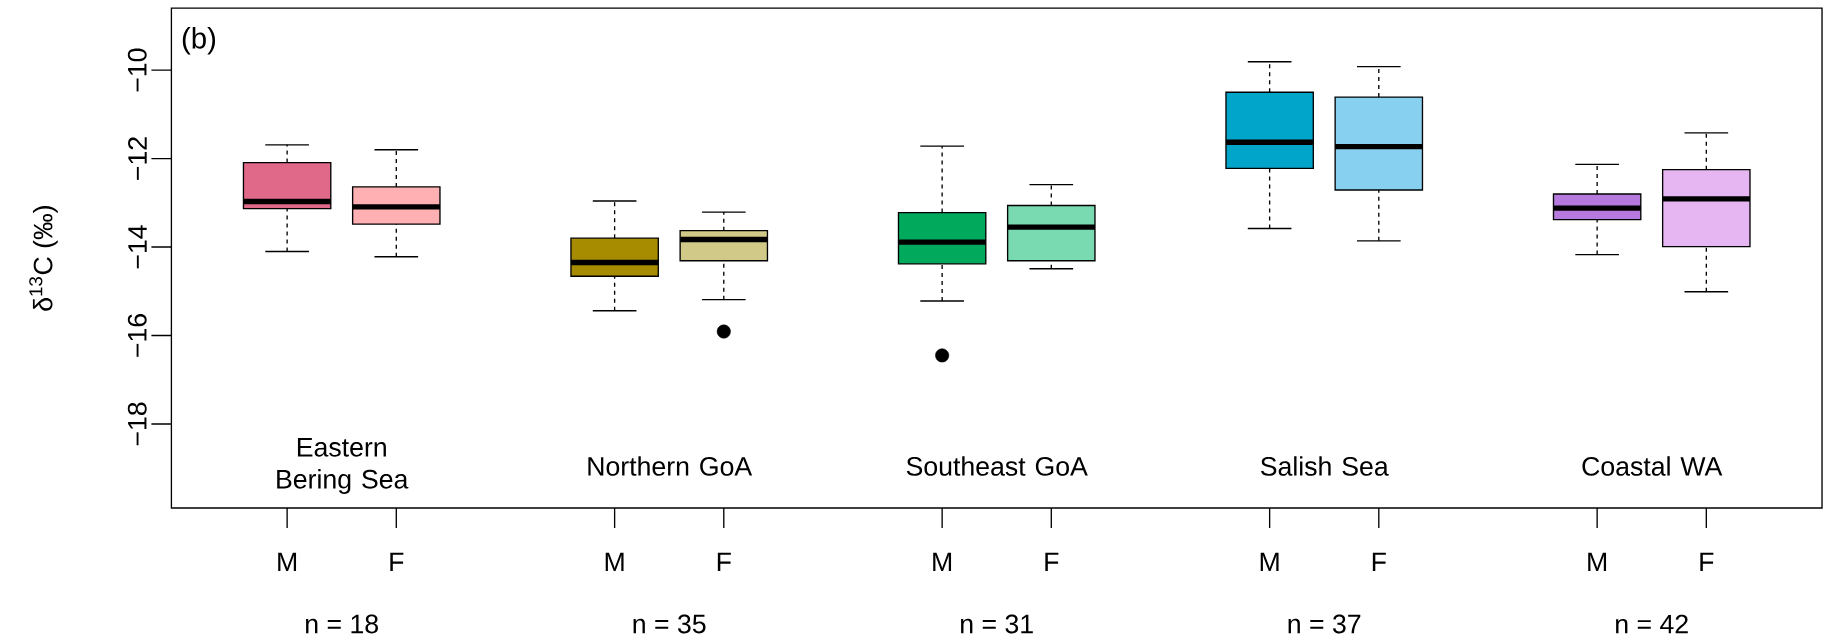  I want to click on text: n = 18, so click(342, 624).